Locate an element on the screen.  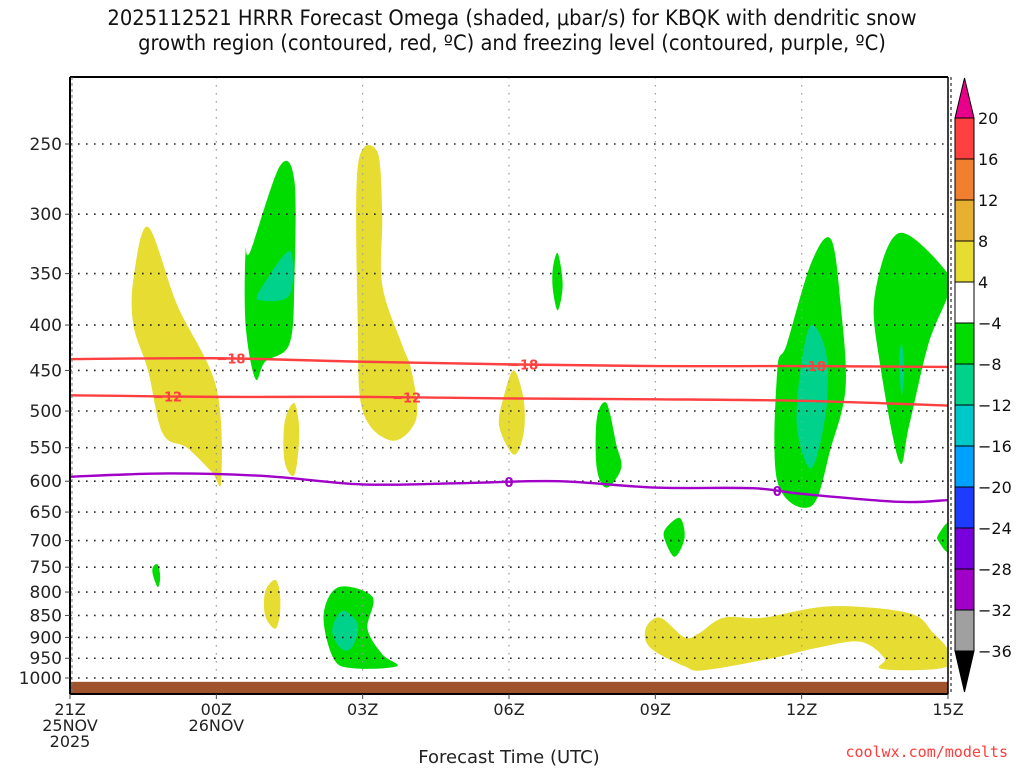
omega-region-teal-low-m is located at coordinates (345, 630).